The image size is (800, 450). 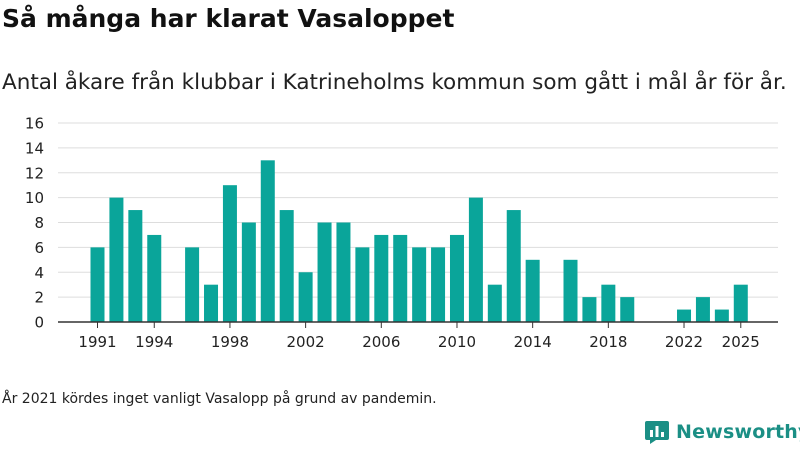 What do you see at coordinates (39, 323) in the screenshot?
I see `y-tick-label: 0` at bounding box center [39, 323].